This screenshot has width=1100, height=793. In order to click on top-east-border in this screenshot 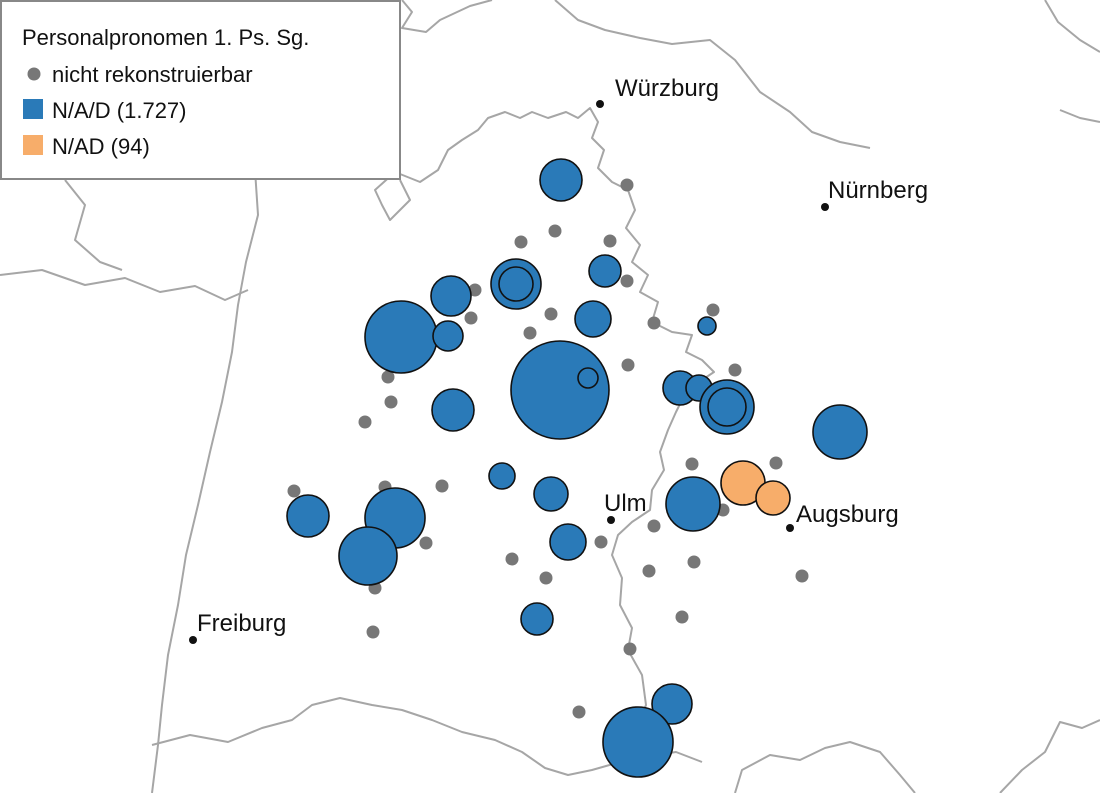, I will do `click(712, 74)`.